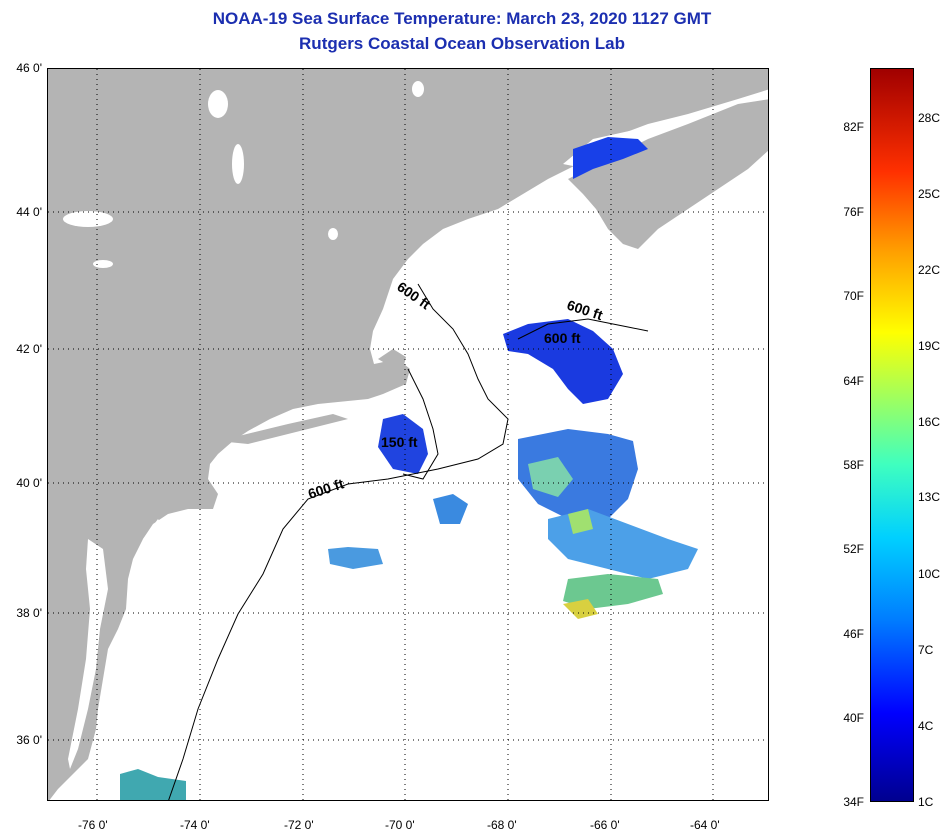 This screenshot has height=832, width=944. I want to click on lat-label-36: 36 0', so click(29, 740).